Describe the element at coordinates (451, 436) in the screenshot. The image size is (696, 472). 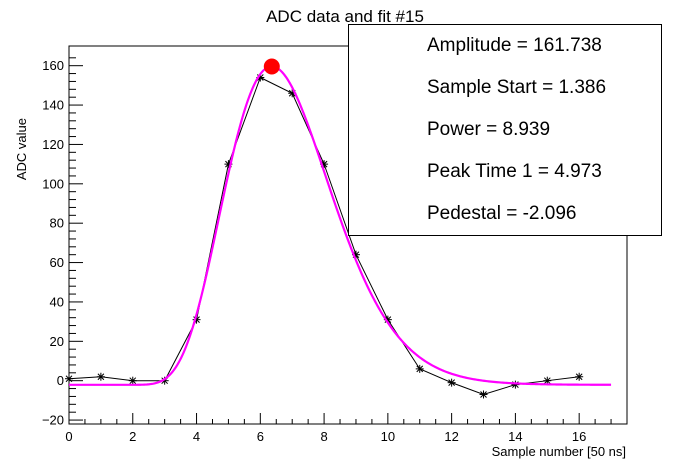
I see `x-tick-label: 12` at that location.